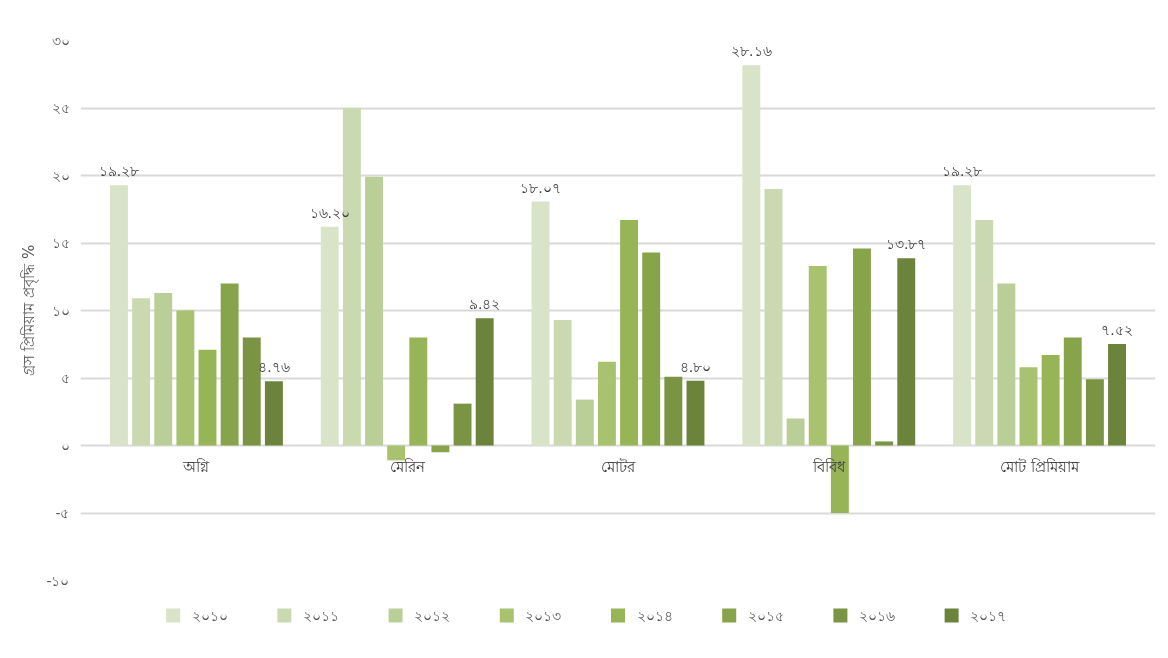 The width and height of the screenshot is (1168, 658). What do you see at coordinates (1040, 466) in the screenshot?
I see `x-tick-label: মোট প্রিমিয়াম` at bounding box center [1040, 466].